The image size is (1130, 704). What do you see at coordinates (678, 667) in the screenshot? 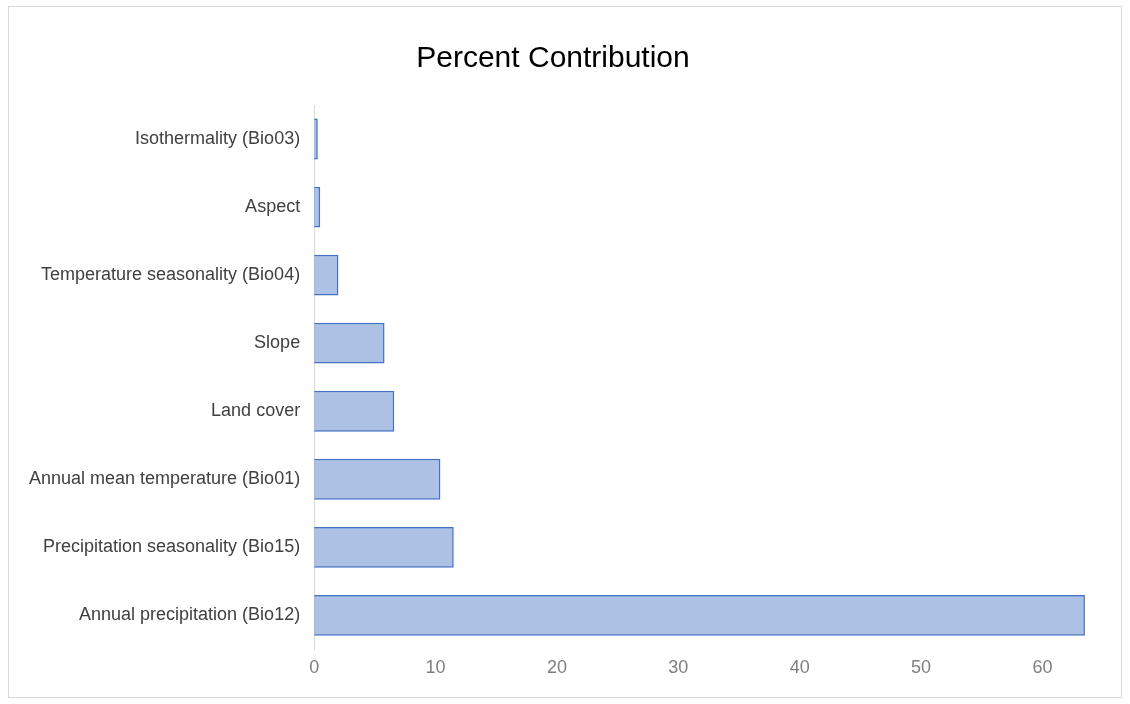
I see `x-tick-label: 30` at bounding box center [678, 667].